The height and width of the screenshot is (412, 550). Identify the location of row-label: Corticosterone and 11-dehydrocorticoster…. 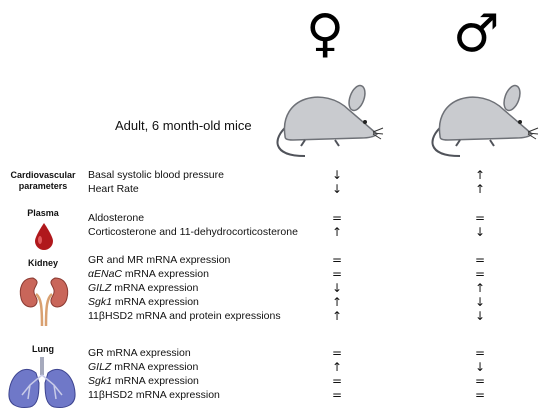
(193, 232).